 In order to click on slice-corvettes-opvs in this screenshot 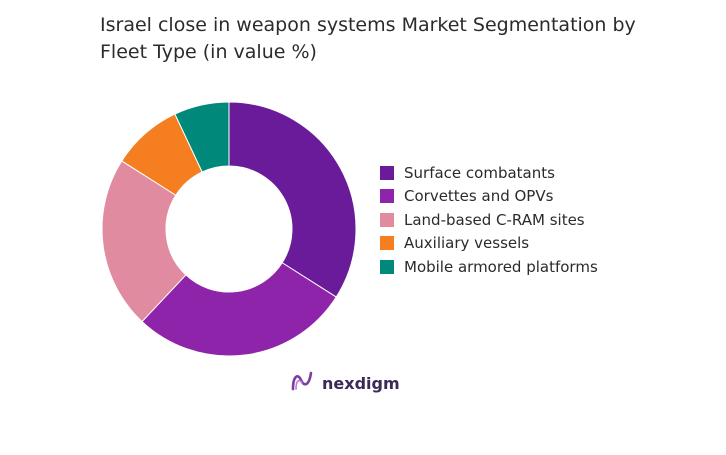, I will do `click(239, 309)`.